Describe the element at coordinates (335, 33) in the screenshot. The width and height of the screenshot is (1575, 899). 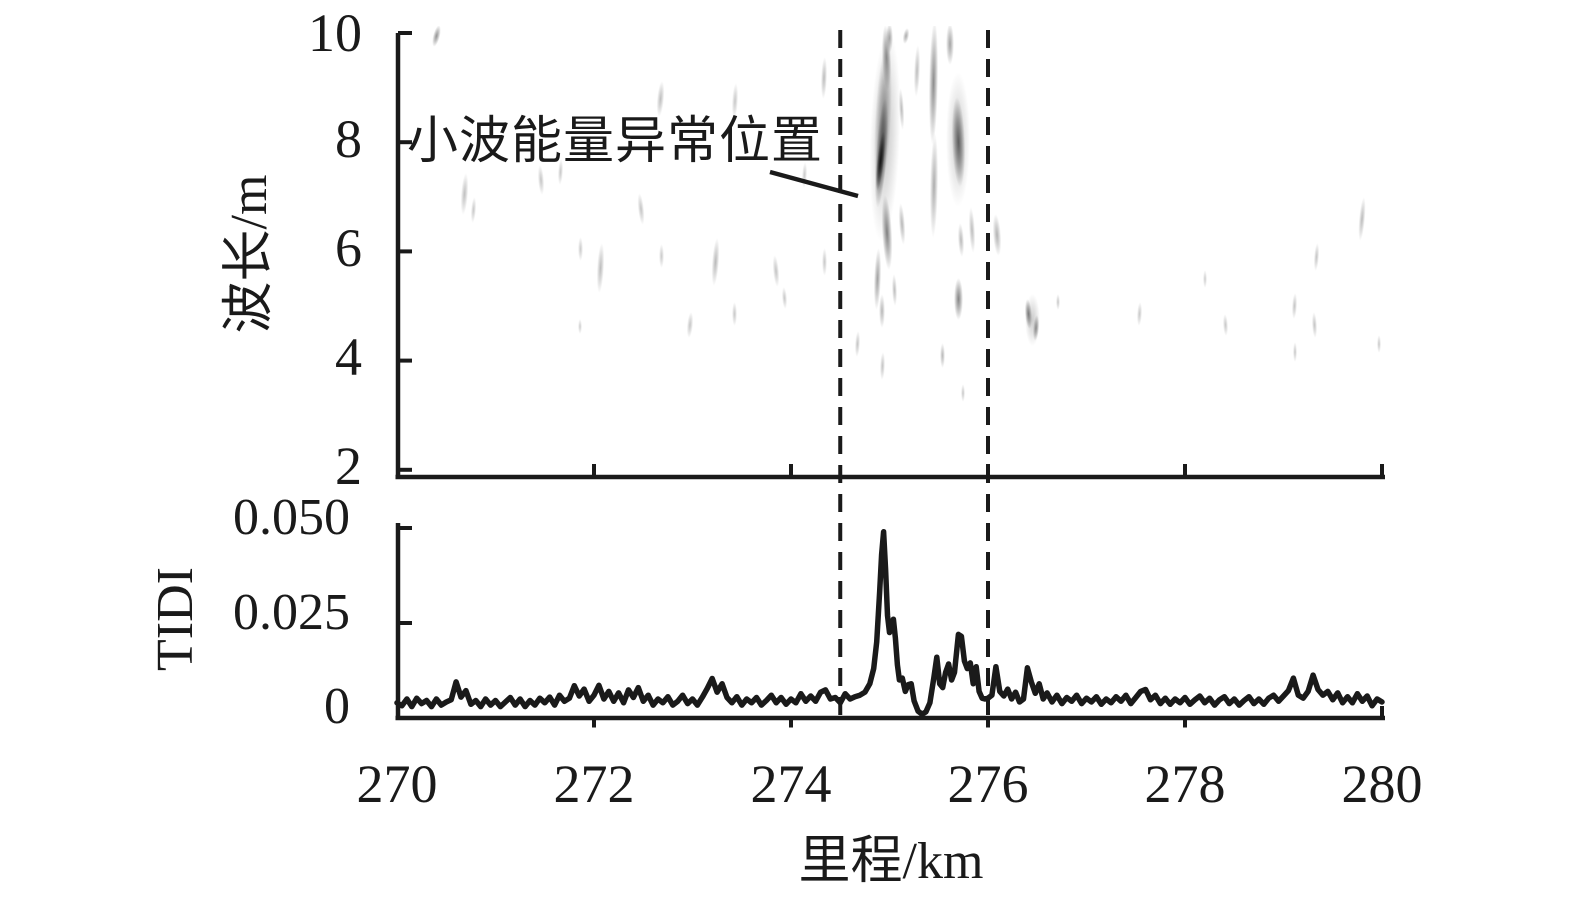
I see `top-ytick-10: 10` at that location.